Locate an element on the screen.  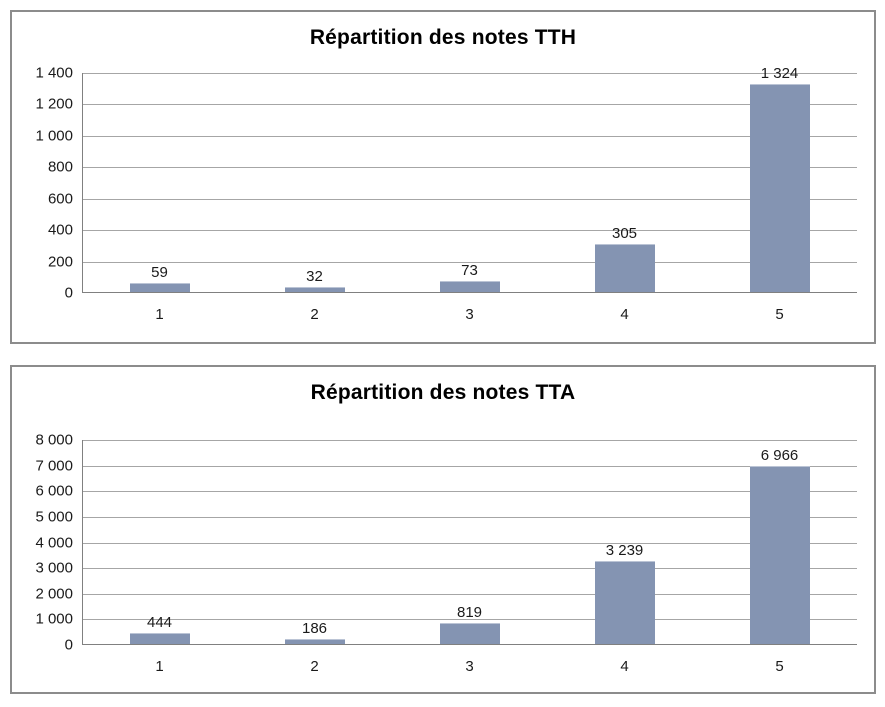
bar-value-label: 444 is located at coordinates (159, 622).